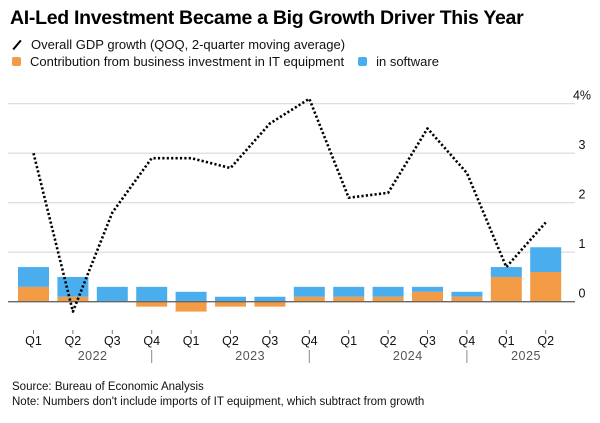  What do you see at coordinates (108, 387) in the screenshot?
I see `source-note: Source: Bureau of Economic Analysis` at bounding box center [108, 387].